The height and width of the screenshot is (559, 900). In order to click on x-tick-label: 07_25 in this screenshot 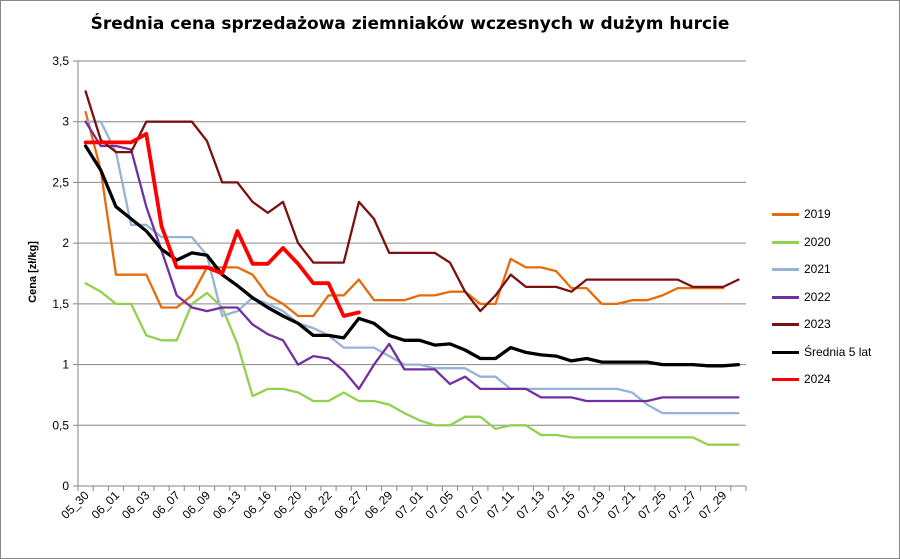, I will do `click(652, 505)`.